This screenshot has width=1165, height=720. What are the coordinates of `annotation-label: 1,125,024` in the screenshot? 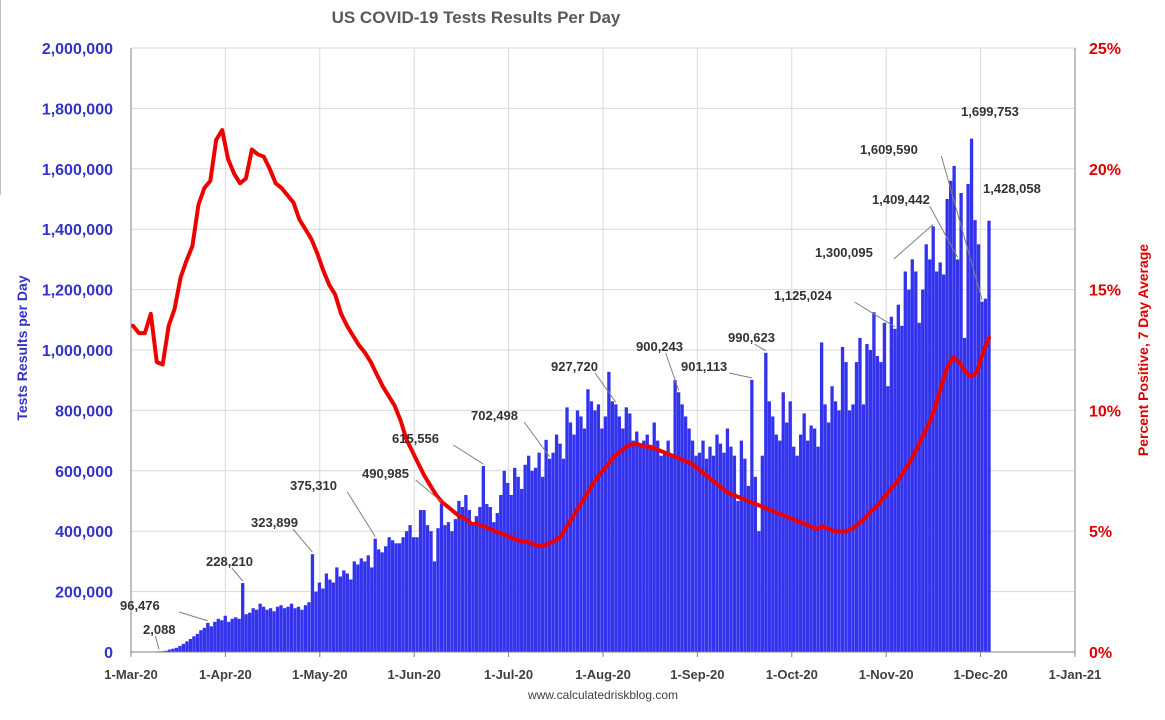 It's located at (803, 295).